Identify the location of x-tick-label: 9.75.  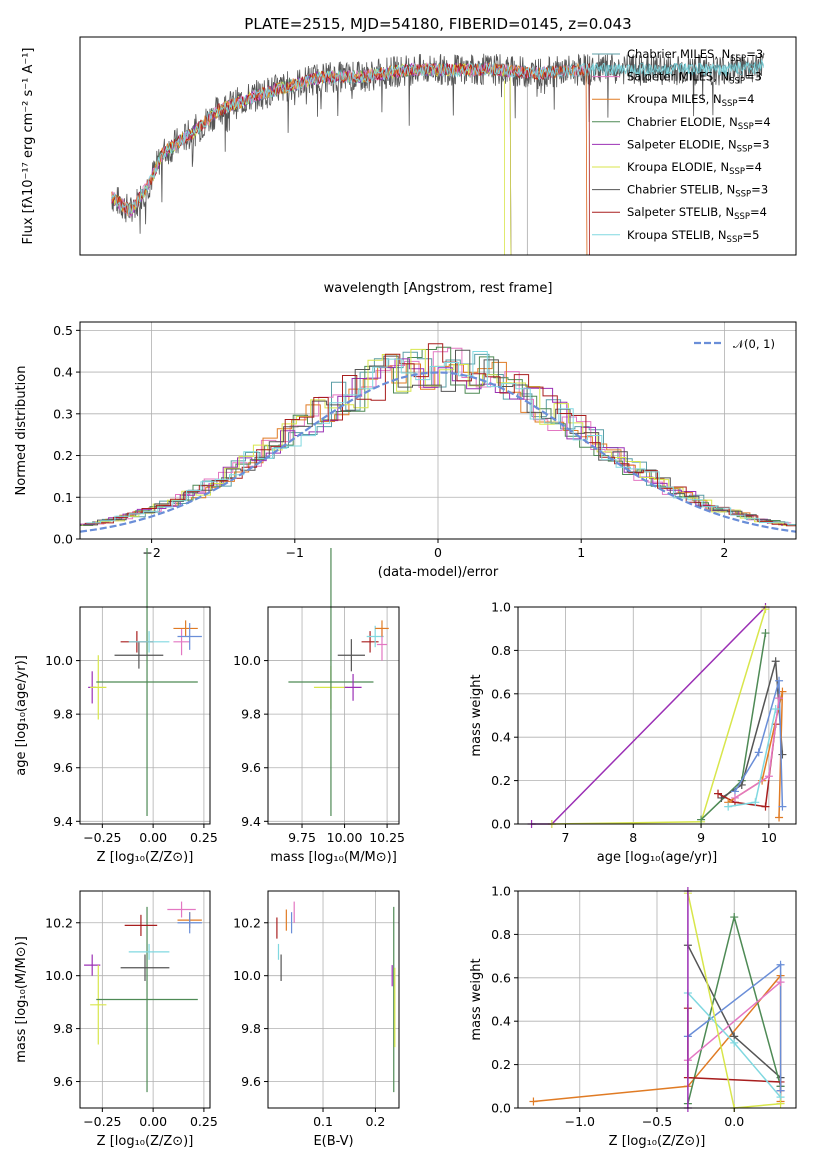
(302, 837).